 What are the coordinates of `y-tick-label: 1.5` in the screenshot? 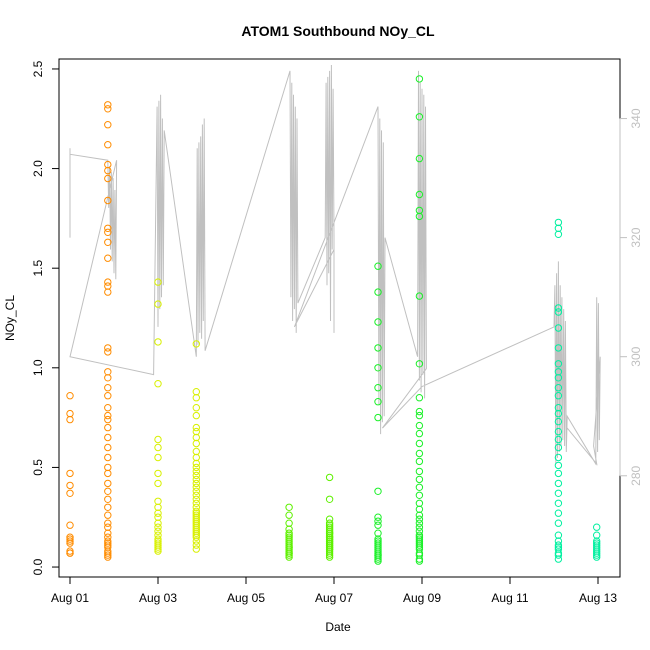 It's located at (38, 268).